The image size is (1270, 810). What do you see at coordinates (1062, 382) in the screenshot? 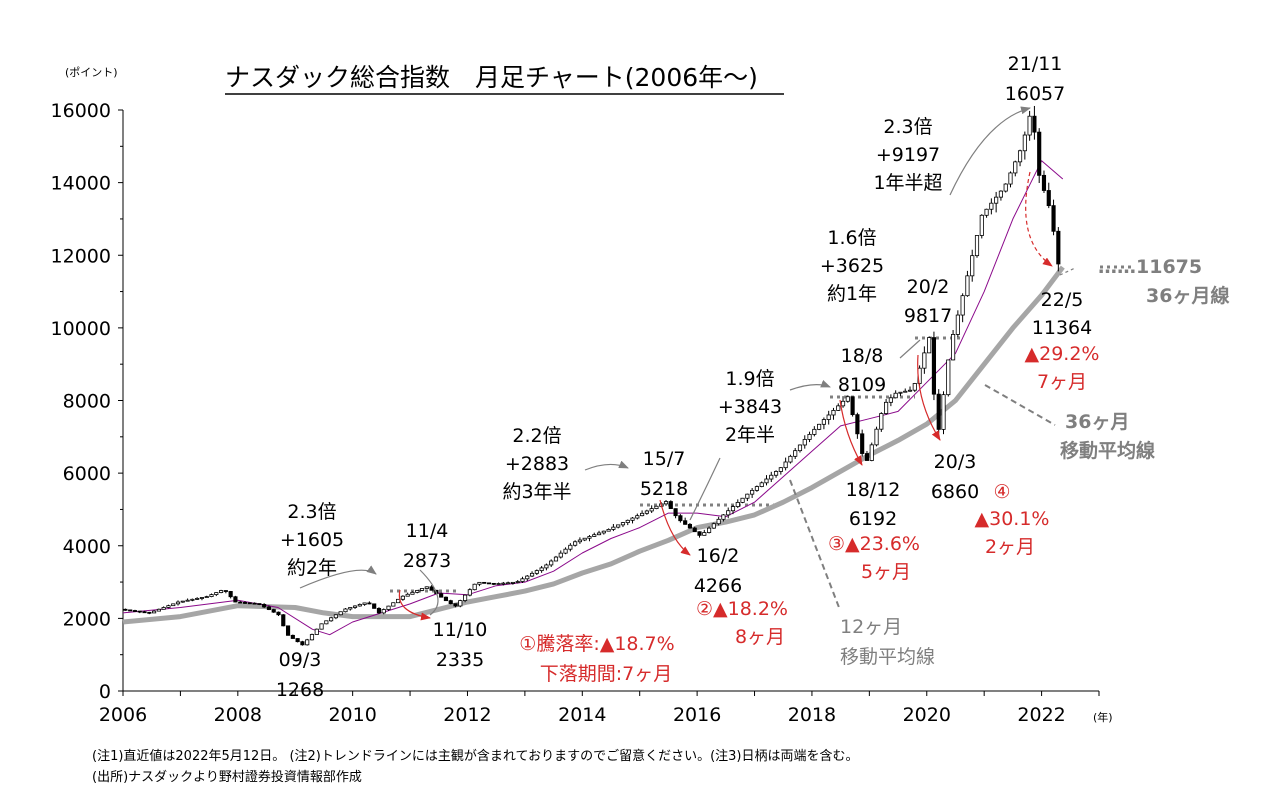
I see `decline-5-period: 7ヶ月` at bounding box center [1062, 382].